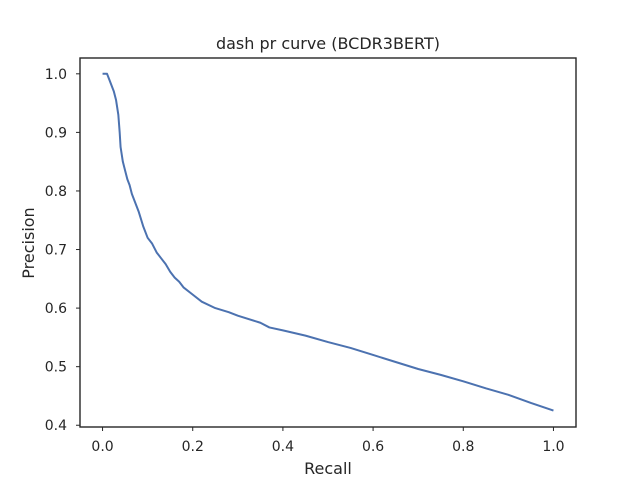 The image size is (640, 480). I want to click on y-tick-label: 0.7, so click(56, 251).